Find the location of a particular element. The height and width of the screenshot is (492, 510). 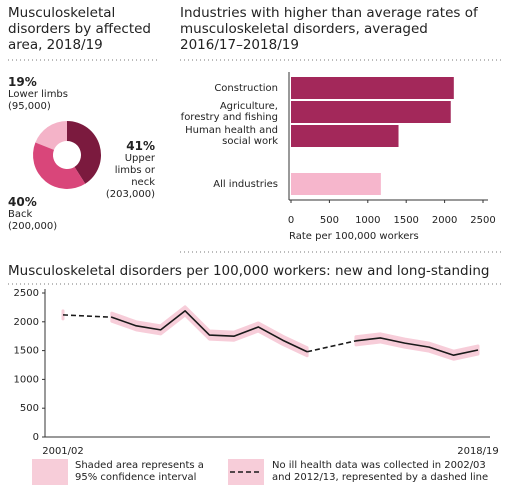

slice-label: 19% Lower limbs (95,000) is located at coordinates (53, 94).